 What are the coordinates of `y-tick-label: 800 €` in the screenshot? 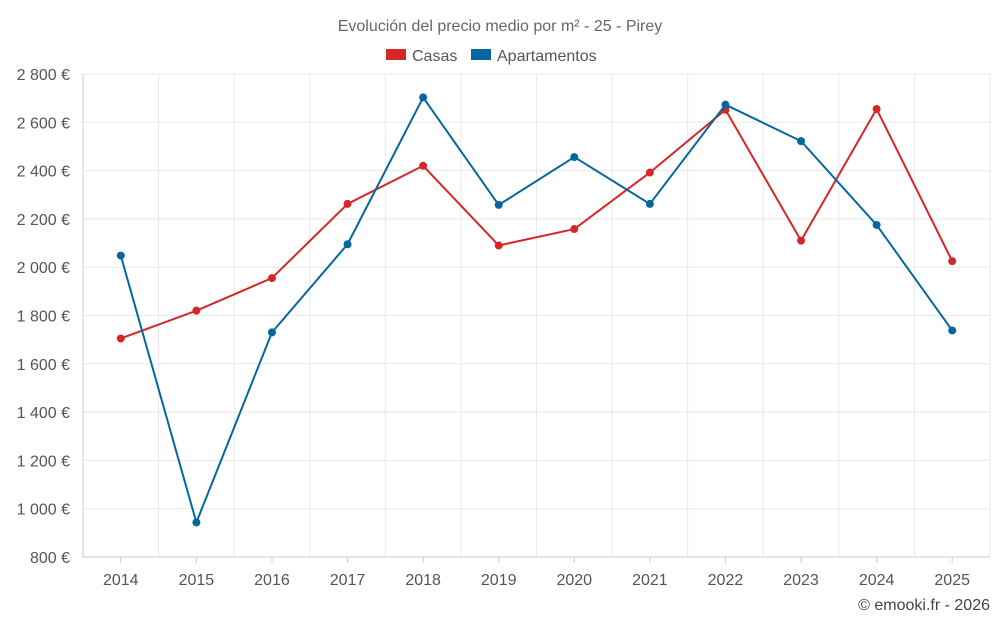 It's located at (50, 558).